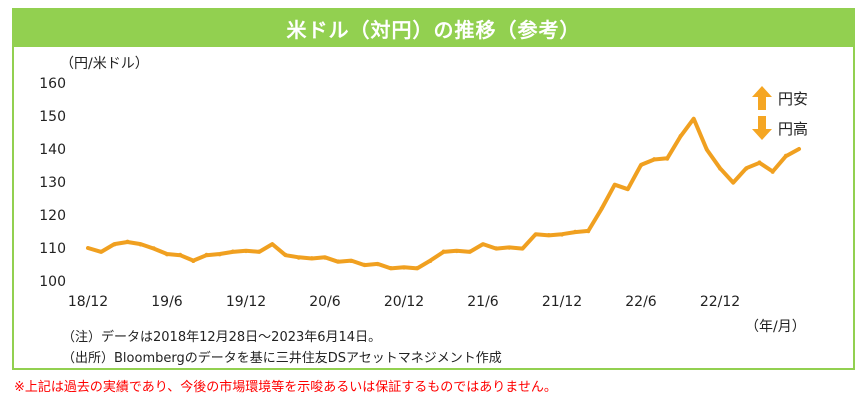 Image resolution: width=867 pixels, height=405 pixels. What do you see at coordinates (52, 282) in the screenshot?
I see `y-tick-label: 100` at bounding box center [52, 282].